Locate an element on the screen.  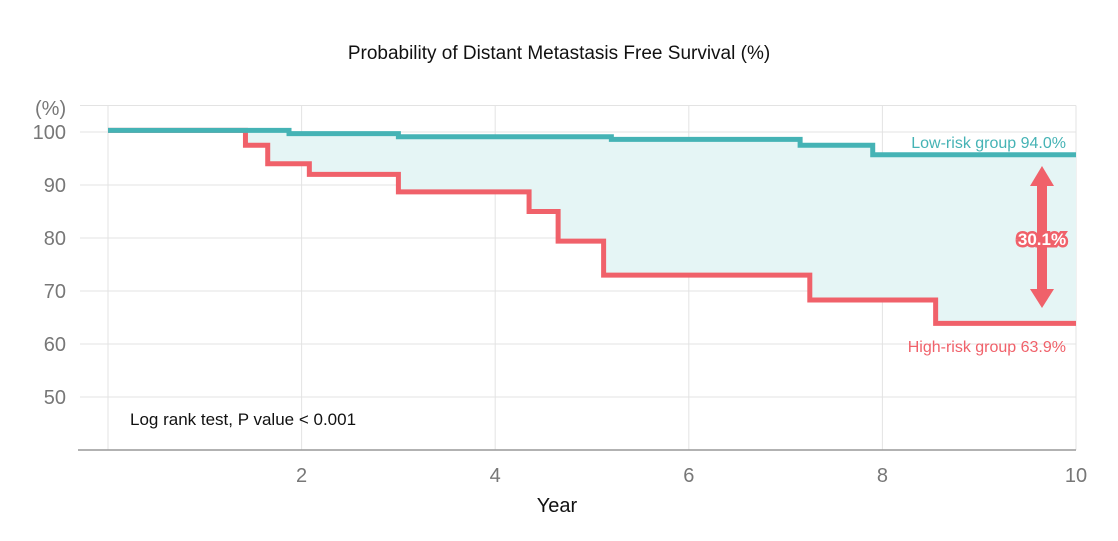
y-tick-label: 80 is located at coordinates (55, 239).